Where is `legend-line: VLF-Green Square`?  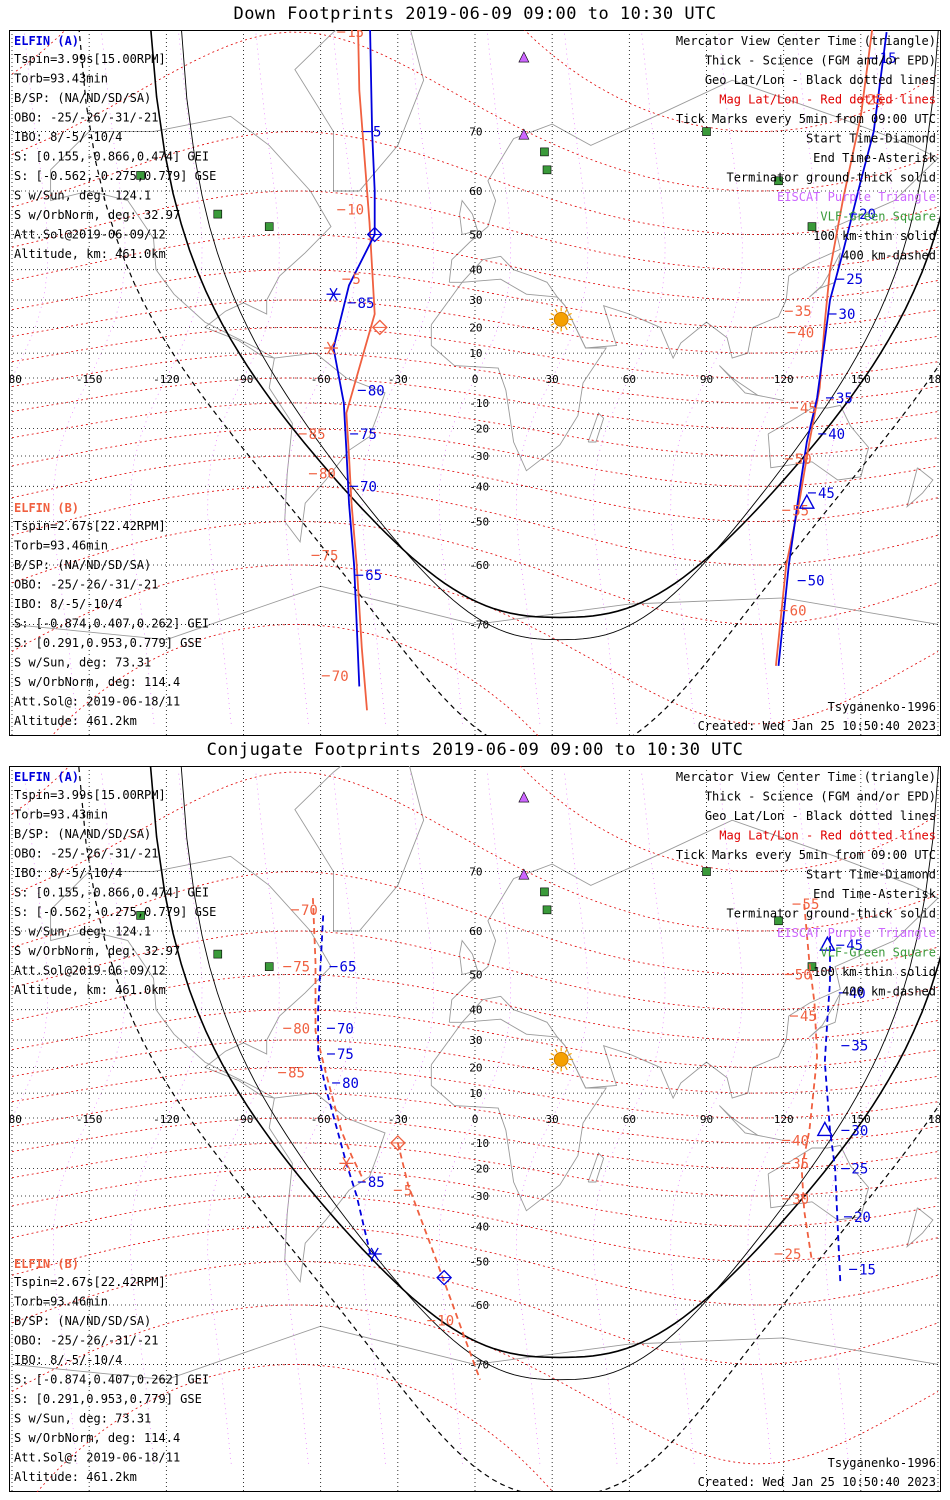 legend-line: VLF-Green Square is located at coordinates (878, 953).